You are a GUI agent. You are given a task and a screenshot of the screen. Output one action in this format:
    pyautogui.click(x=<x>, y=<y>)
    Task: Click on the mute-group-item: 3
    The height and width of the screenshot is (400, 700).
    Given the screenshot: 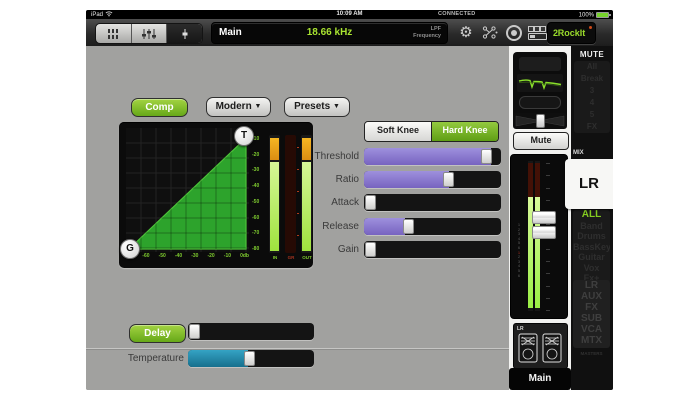 What is the action you would take?
    pyautogui.click(x=592, y=90)
    